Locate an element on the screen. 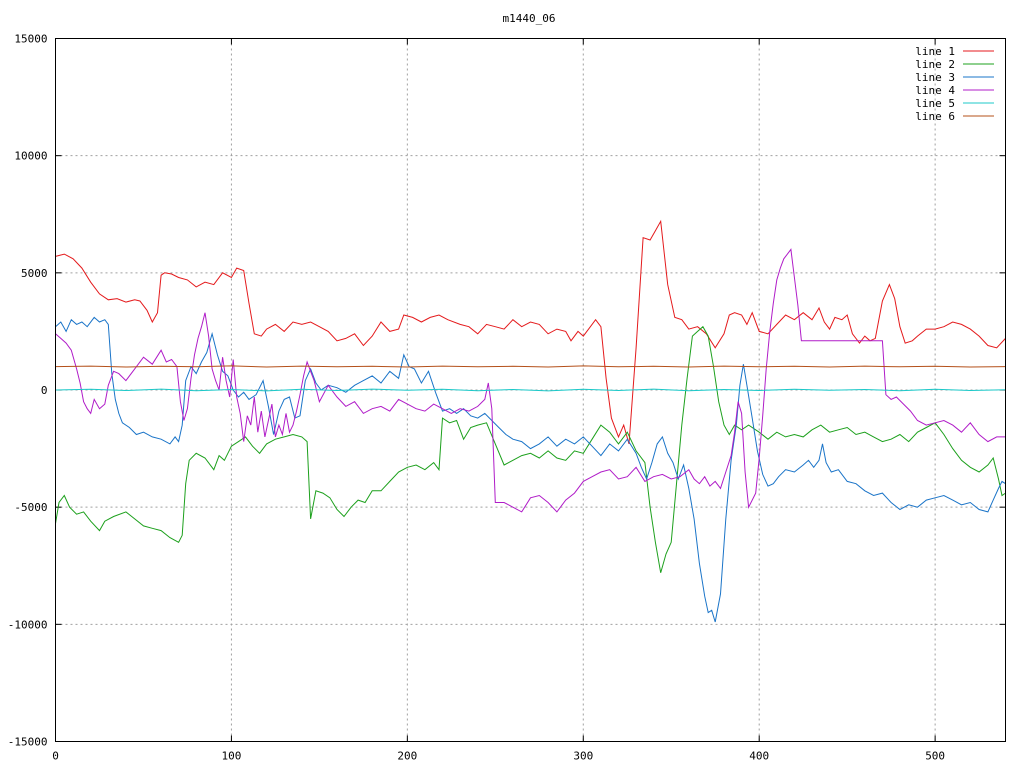 This screenshot has height=768, width=1024. x-tick-label: 400 is located at coordinates (759, 756).